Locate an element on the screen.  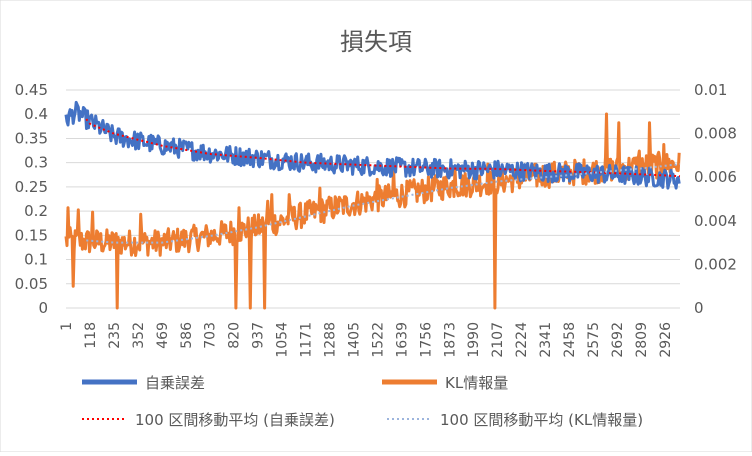
y-left-tick-label: 0.4 is located at coordinates (36, 114).